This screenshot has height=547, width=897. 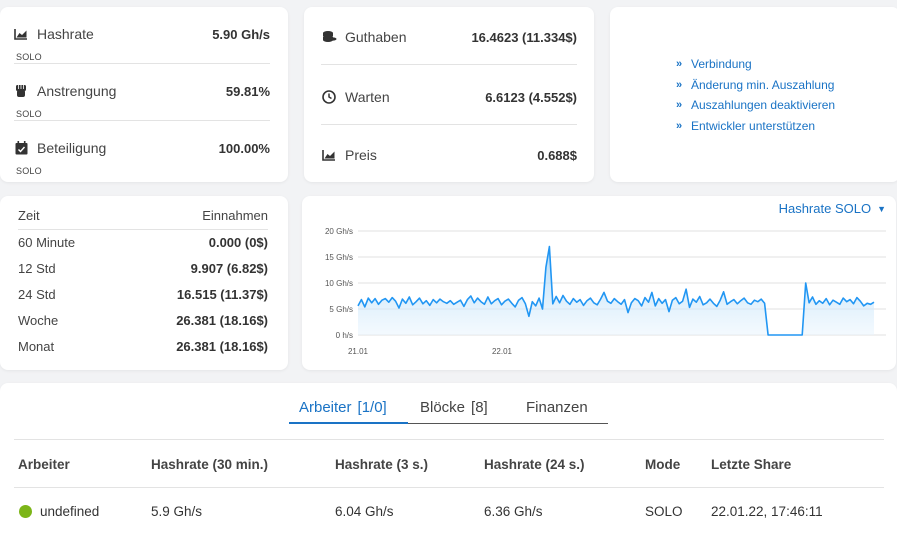 What do you see at coordinates (25, 511) in the screenshot?
I see `online-status-icon` at bounding box center [25, 511].